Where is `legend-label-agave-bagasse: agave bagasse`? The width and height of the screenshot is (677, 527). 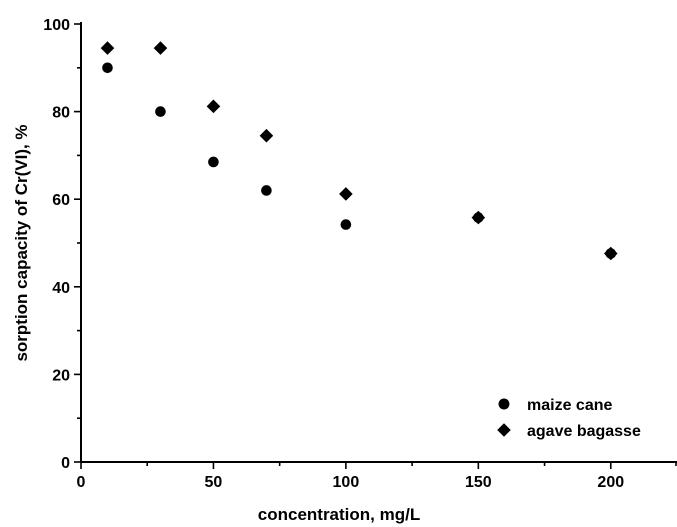
legend-label-agave-bagasse: agave bagasse is located at coordinates (584, 431).